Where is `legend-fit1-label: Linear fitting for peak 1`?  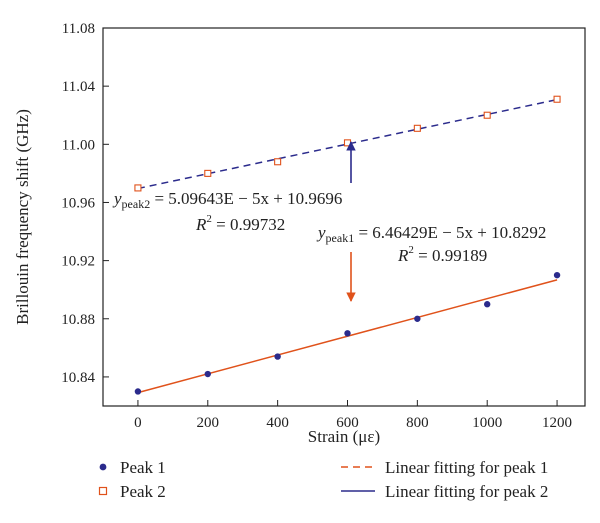 legend-fit1-label: Linear fitting for peak 1 is located at coordinates (466, 467).